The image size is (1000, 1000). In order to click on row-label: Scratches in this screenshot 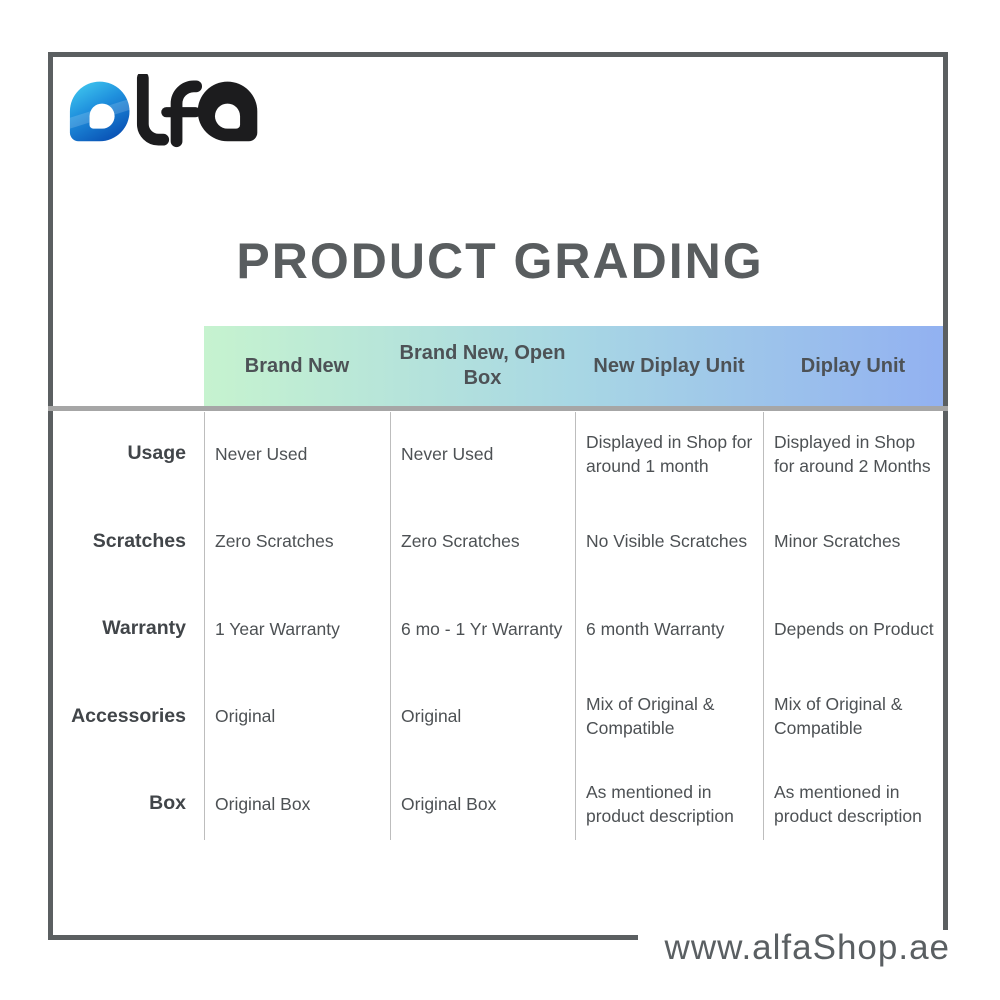, I will do `click(139, 540)`.